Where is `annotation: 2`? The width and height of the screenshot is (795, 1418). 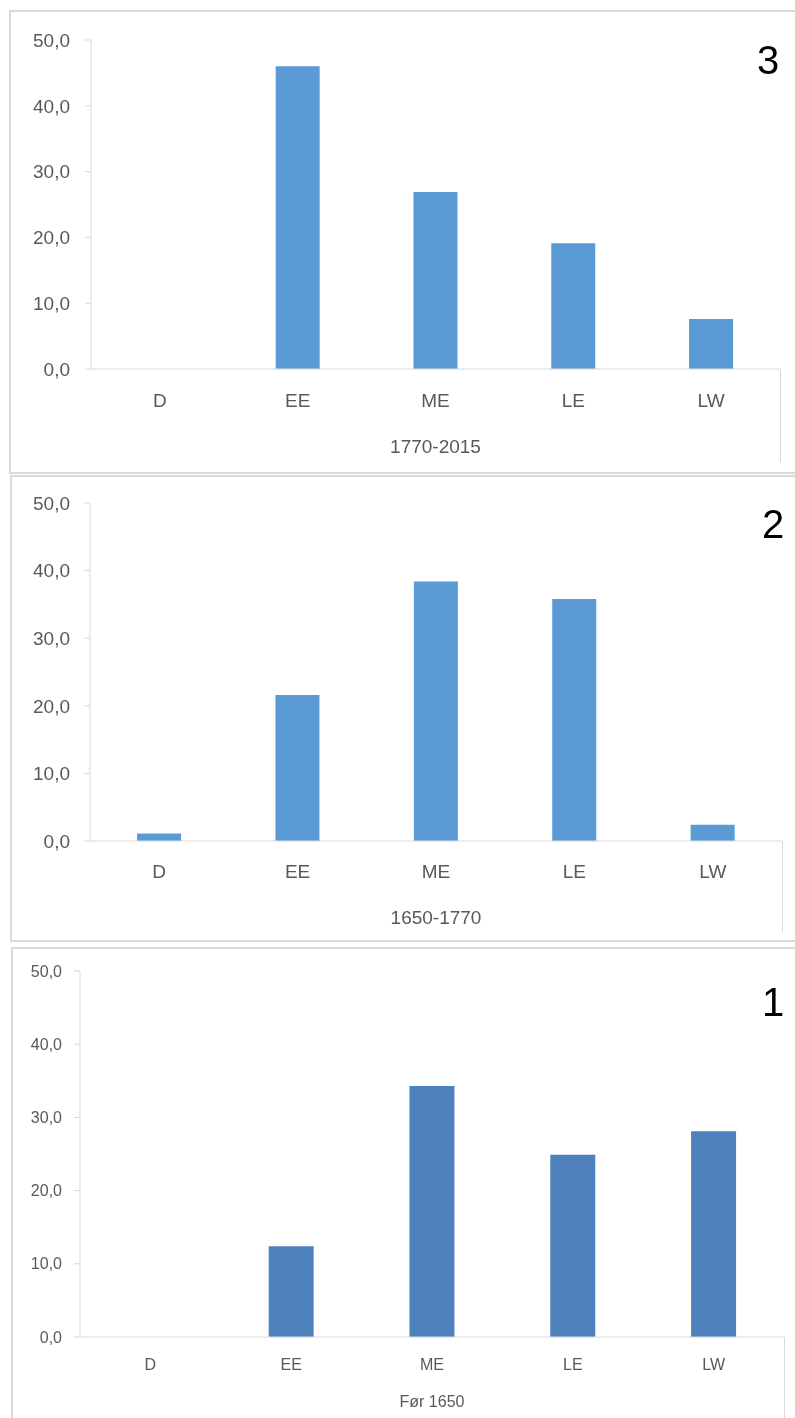
annotation: 2 is located at coordinates (773, 524).